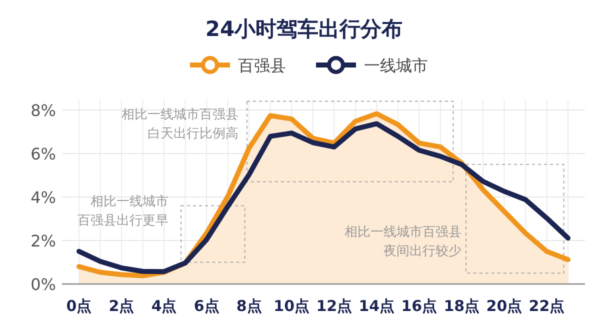  What do you see at coordinates (292, 306) in the screenshot?
I see `x-tick-label: 10点` at bounding box center [292, 306].